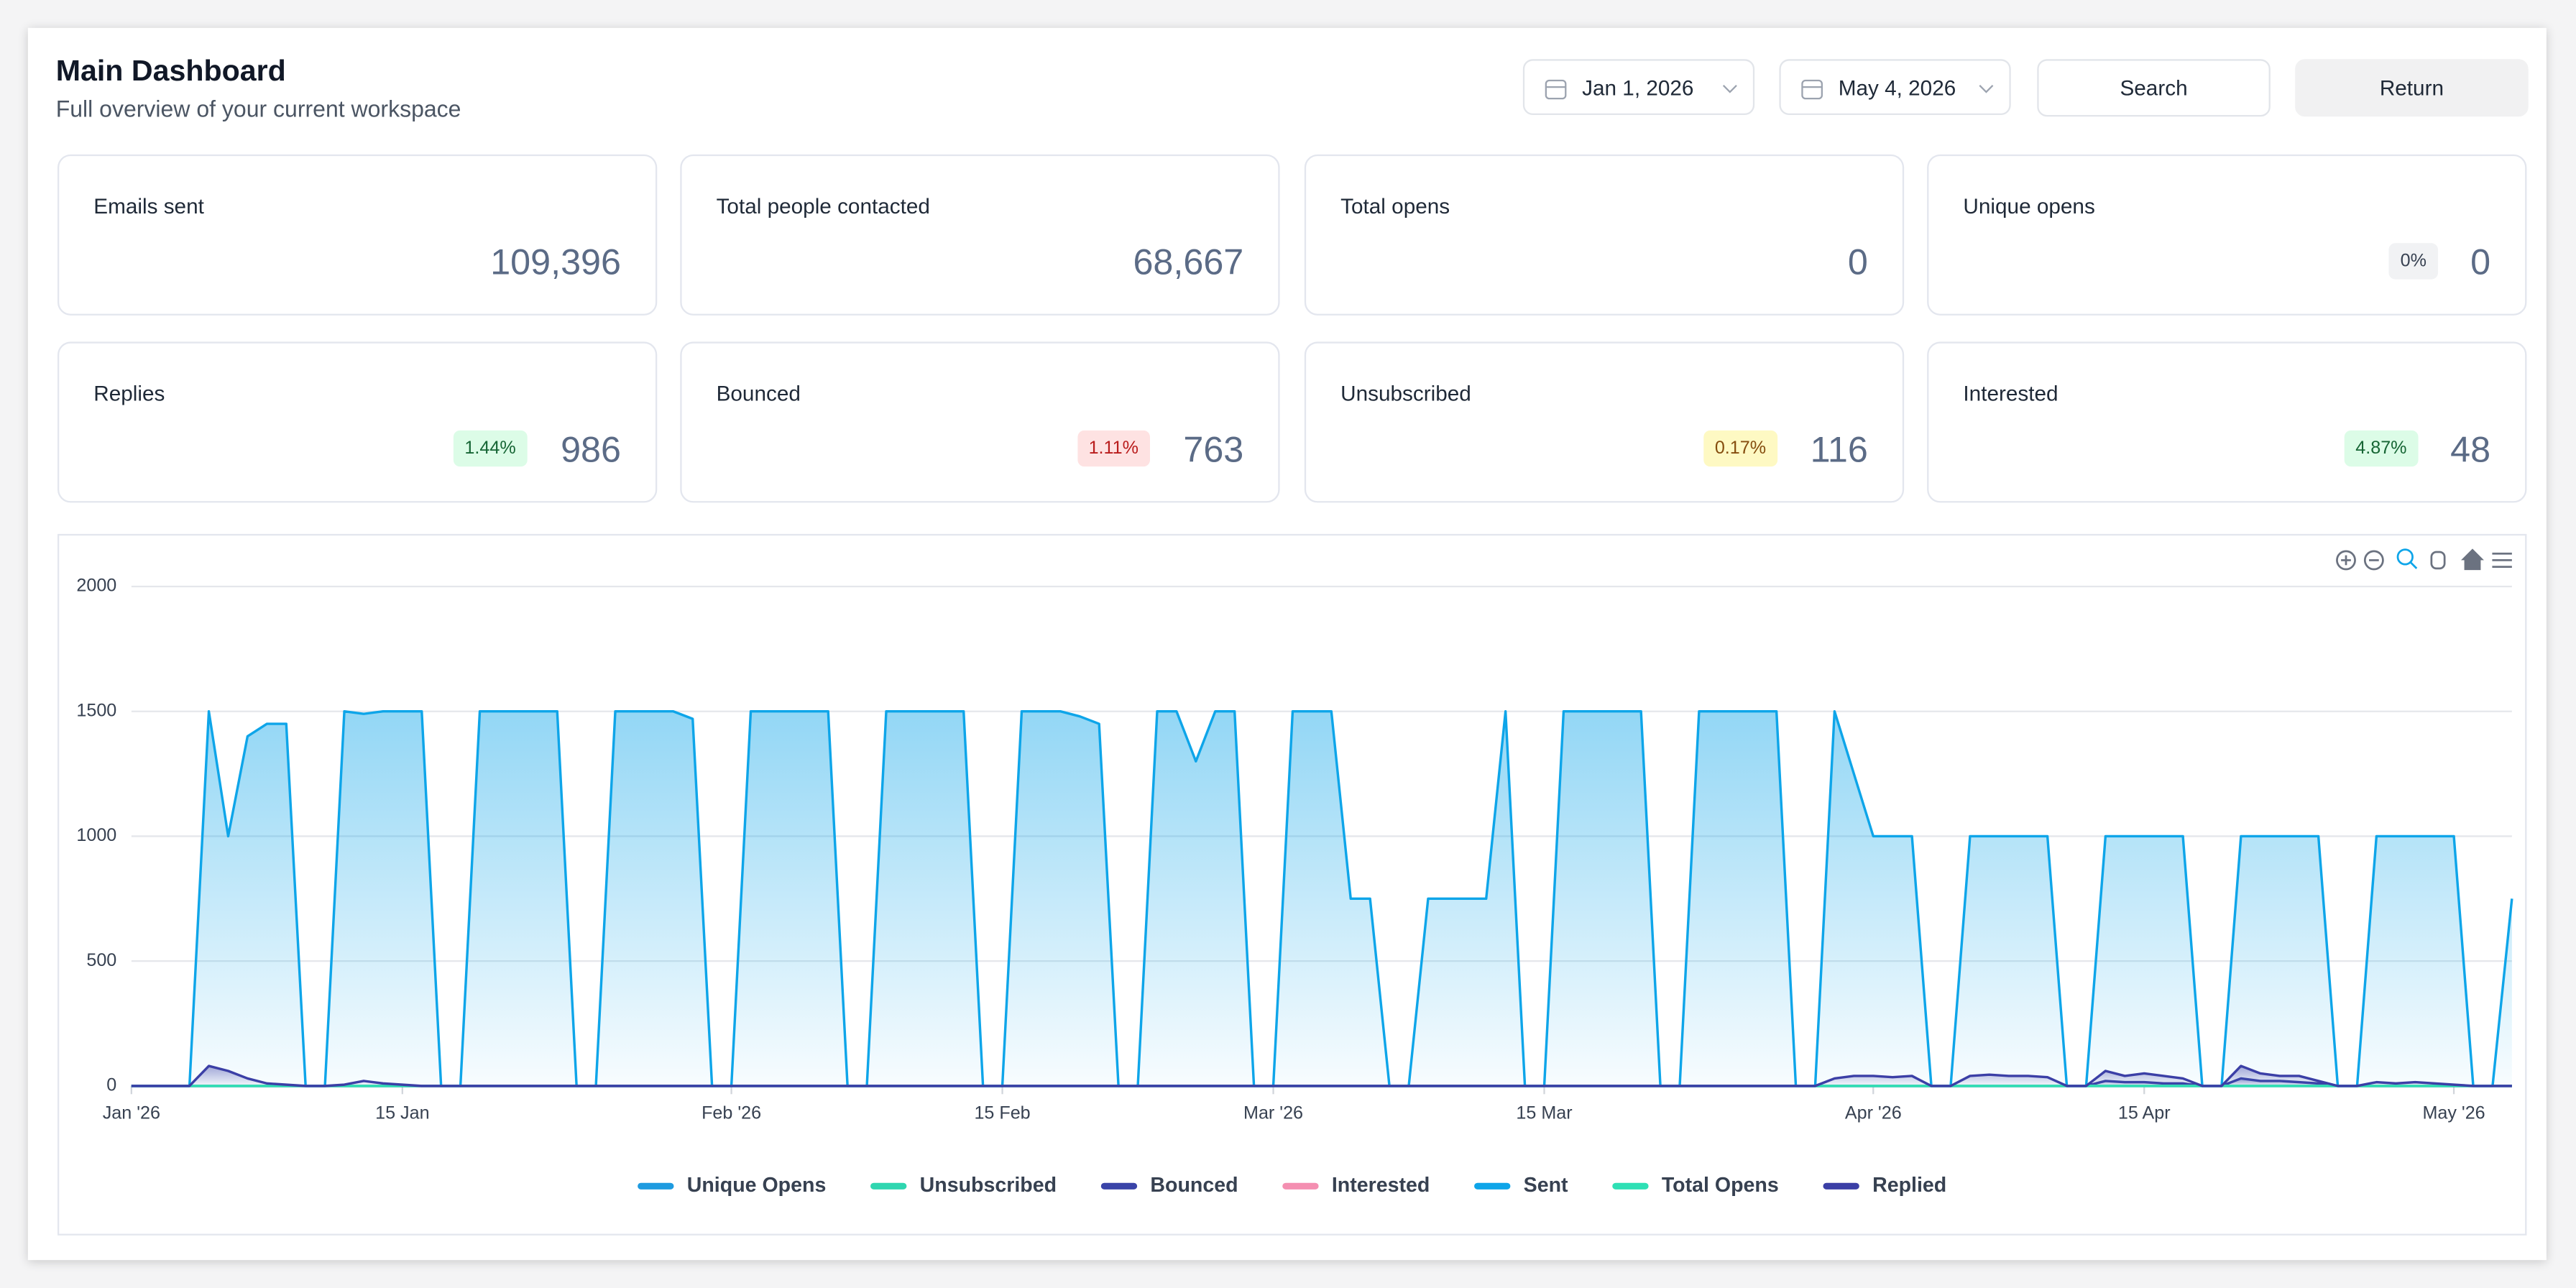 The height and width of the screenshot is (1288, 2576). What do you see at coordinates (2438, 560) in the screenshot?
I see `pan-button` at bounding box center [2438, 560].